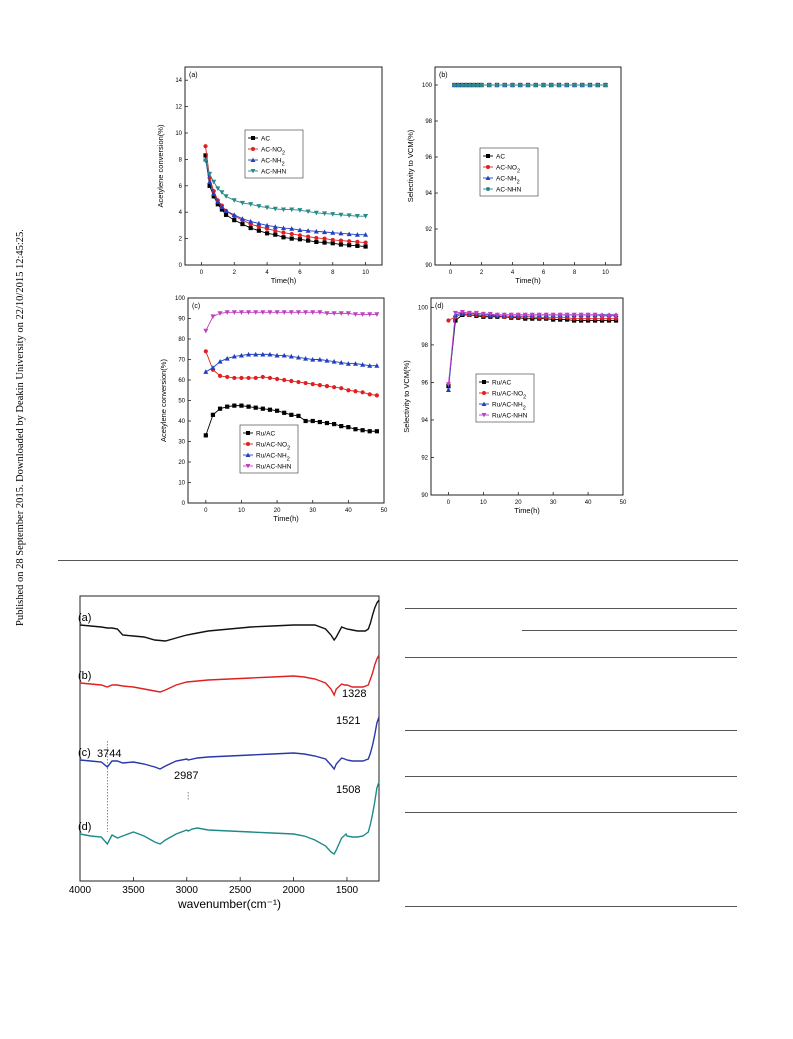 The image size is (793, 1039). I want to click on plot-frame, so click(283, 166).